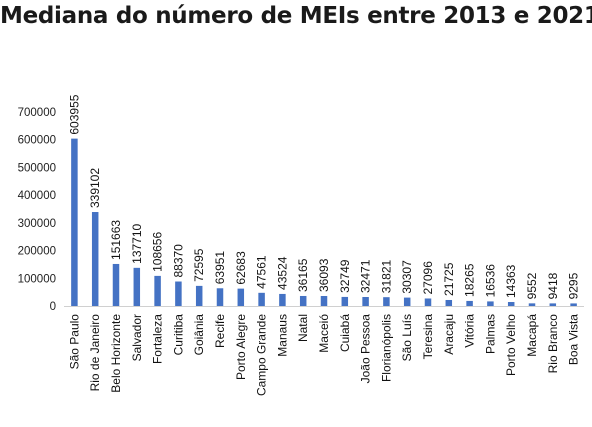  What do you see at coordinates (511, 345) in the screenshot?
I see `category-label: Porto Velho` at bounding box center [511, 345].